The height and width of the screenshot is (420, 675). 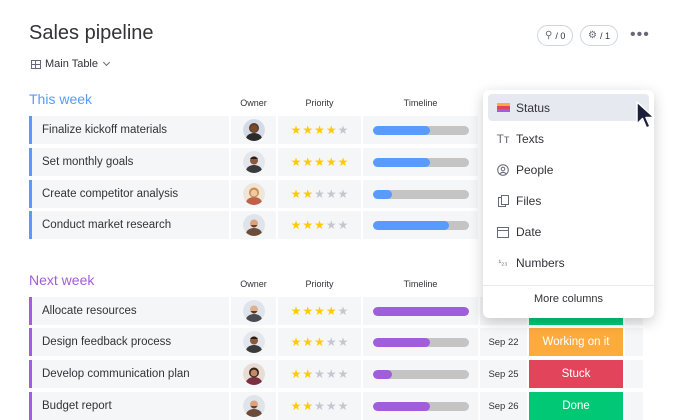 What do you see at coordinates (129, 194) in the screenshot?
I see `item-name: Create competitor analysis` at bounding box center [129, 194].